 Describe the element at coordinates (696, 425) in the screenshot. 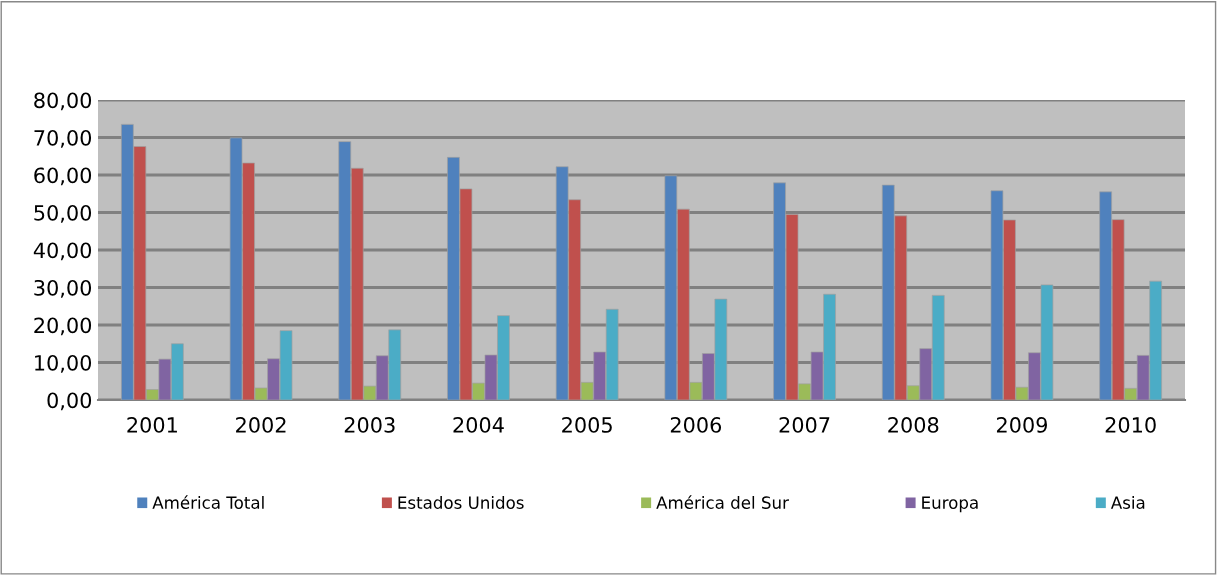

I see `x-tick-label: 2006` at that location.